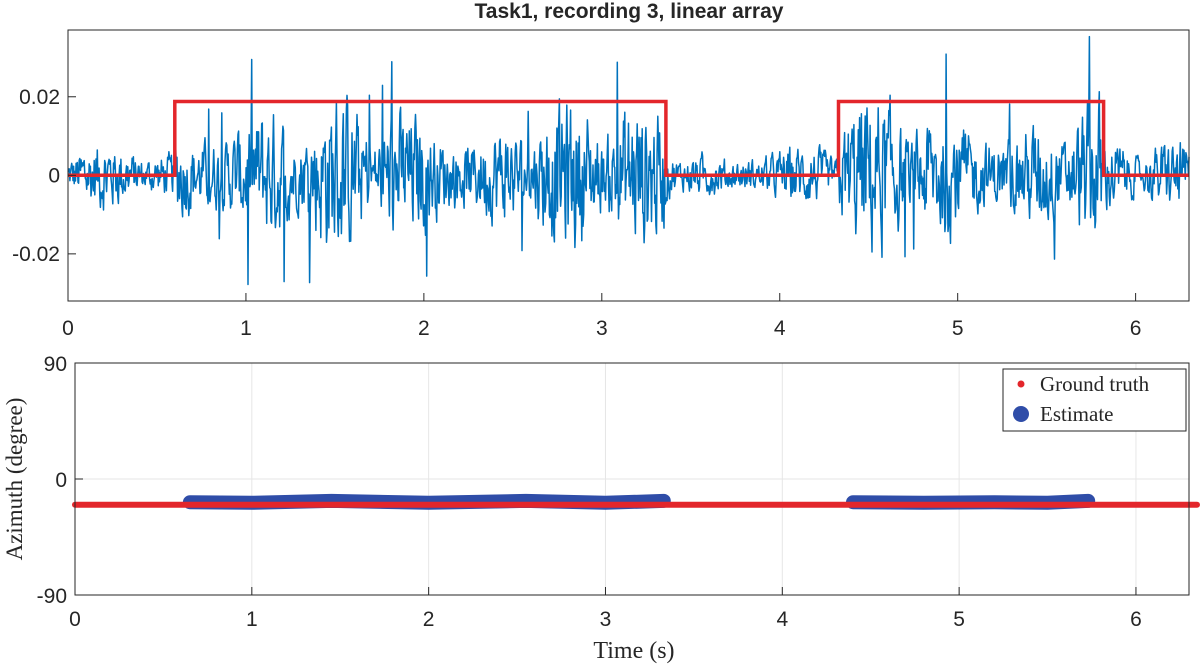 The image size is (1200, 664). What do you see at coordinates (629, 11) in the screenshot?
I see `chart-title: Task1, recording 3, linear array` at bounding box center [629, 11].